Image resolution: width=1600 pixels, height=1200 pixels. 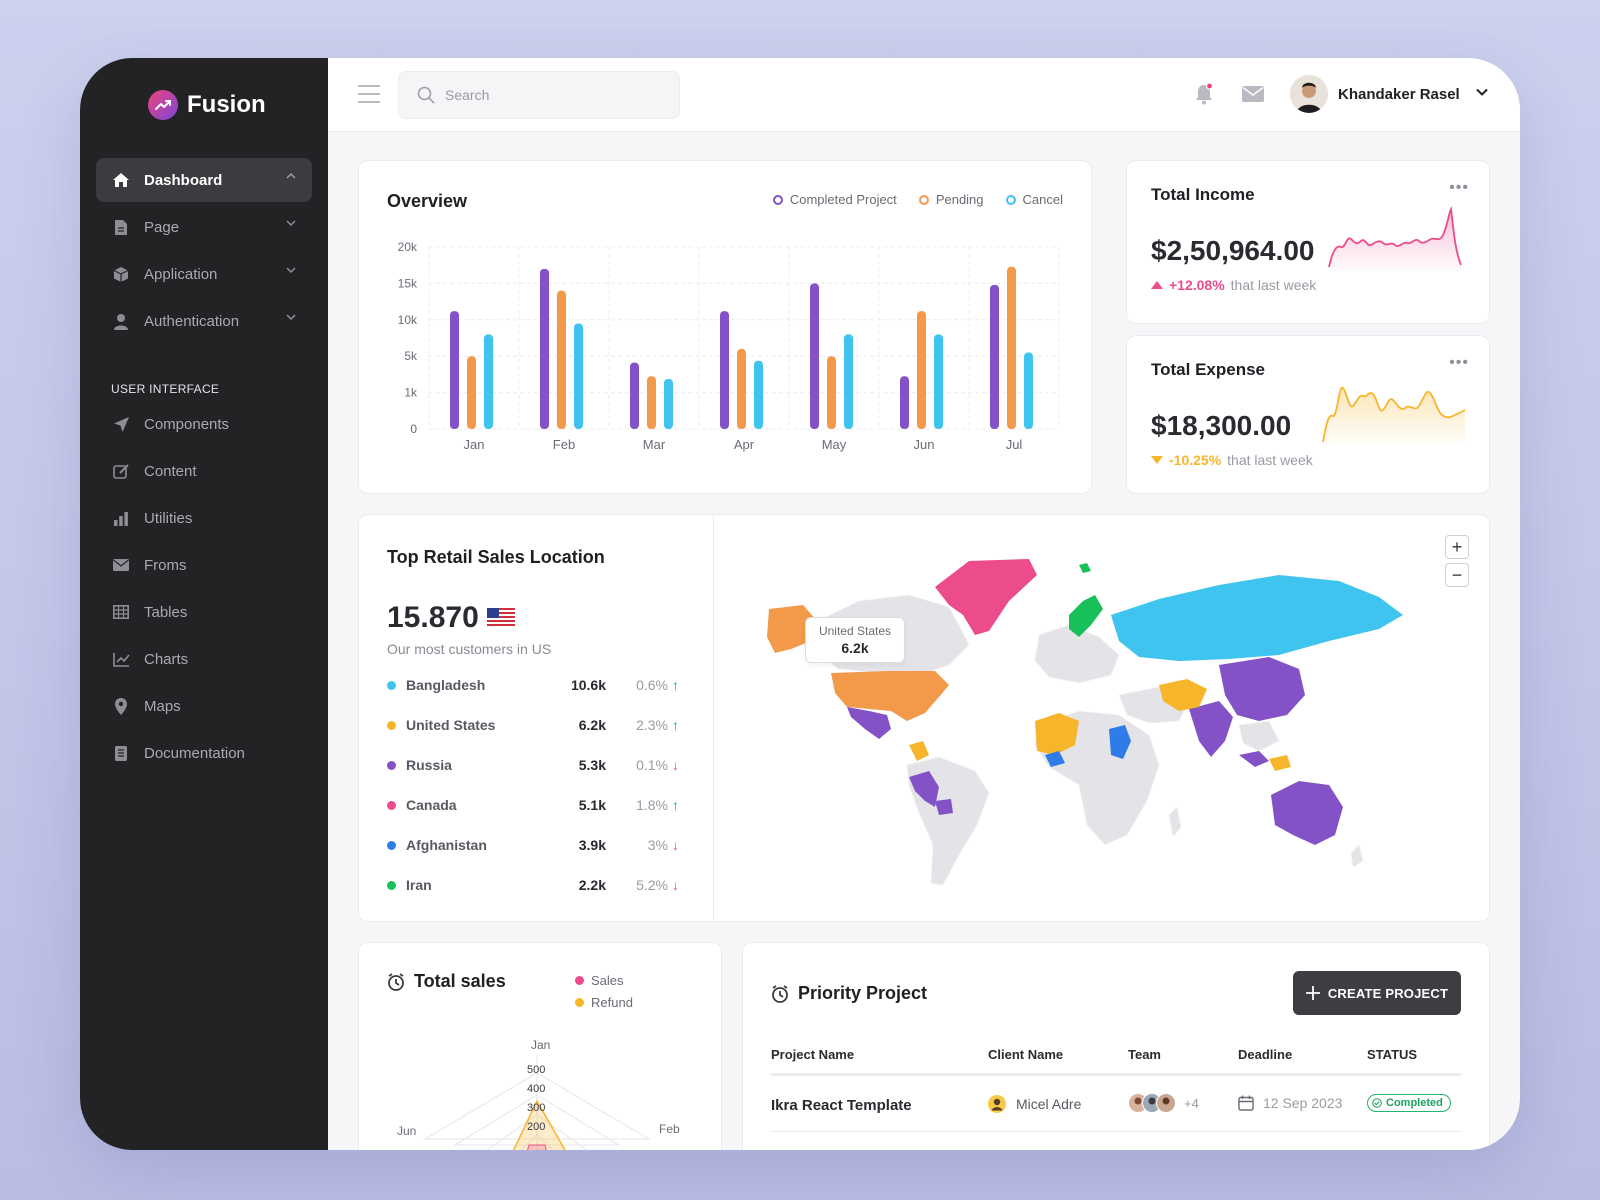 What do you see at coordinates (1034, 1104) in the screenshot?
I see `client-cell: Micel Adre` at bounding box center [1034, 1104].